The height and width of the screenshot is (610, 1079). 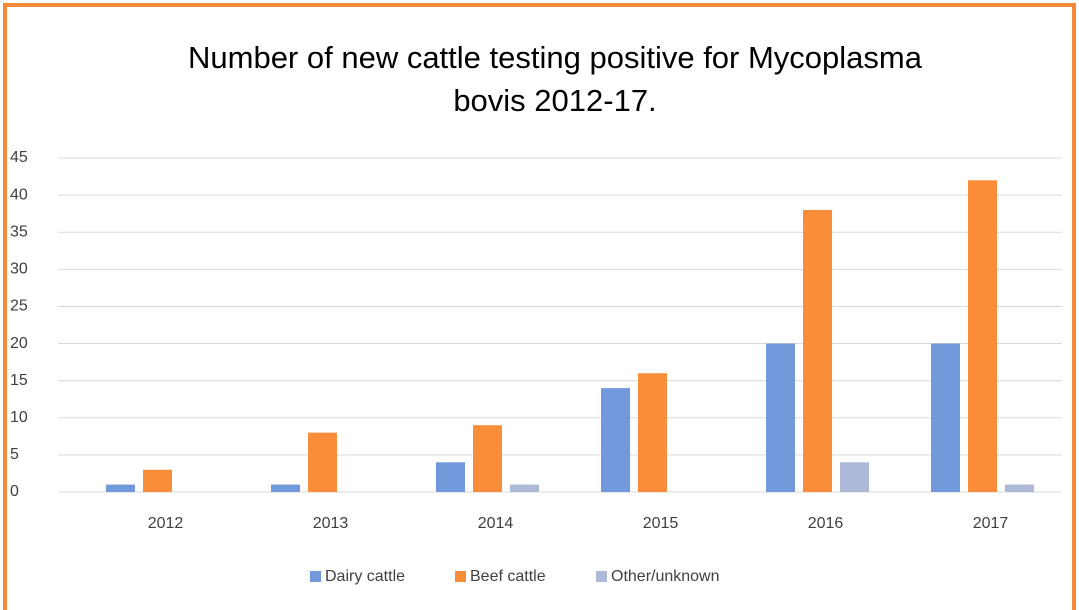 What do you see at coordinates (19, 157) in the screenshot?
I see `y-tick-label: 45` at bounding box center [19, 157].